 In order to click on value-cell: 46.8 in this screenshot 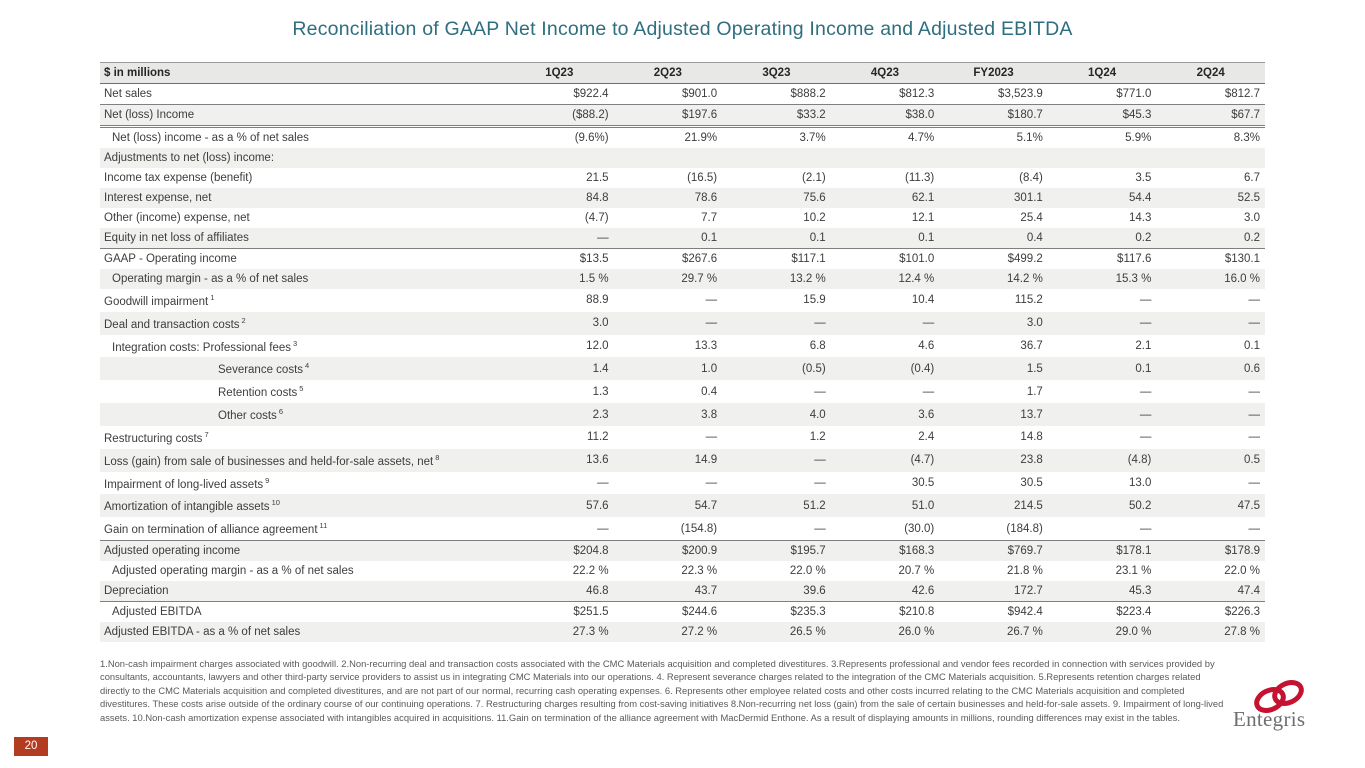, I will do `click(559, 592)`.